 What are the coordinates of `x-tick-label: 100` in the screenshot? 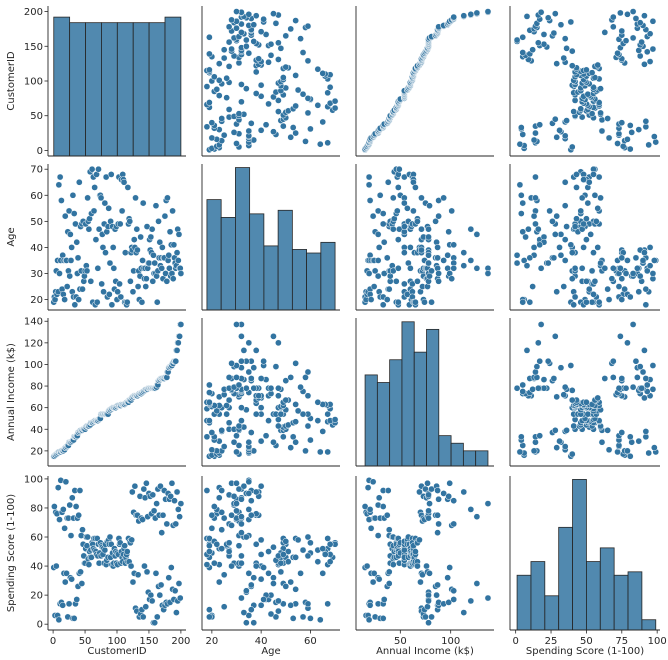 It's located at (116, 641).